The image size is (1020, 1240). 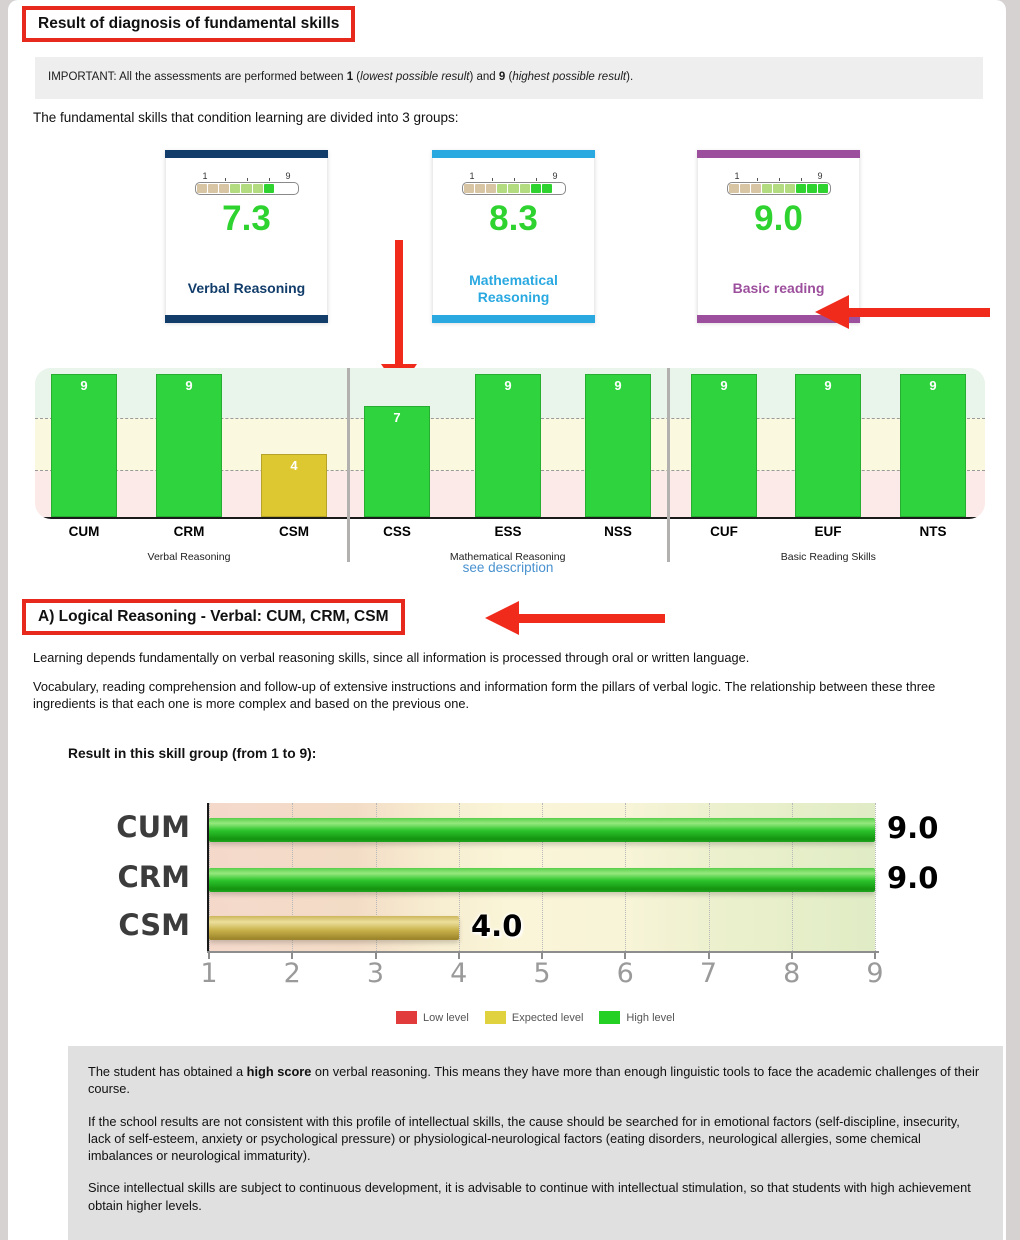 I want to click on bar-category-label: CSS, so click(x=397, y=531).